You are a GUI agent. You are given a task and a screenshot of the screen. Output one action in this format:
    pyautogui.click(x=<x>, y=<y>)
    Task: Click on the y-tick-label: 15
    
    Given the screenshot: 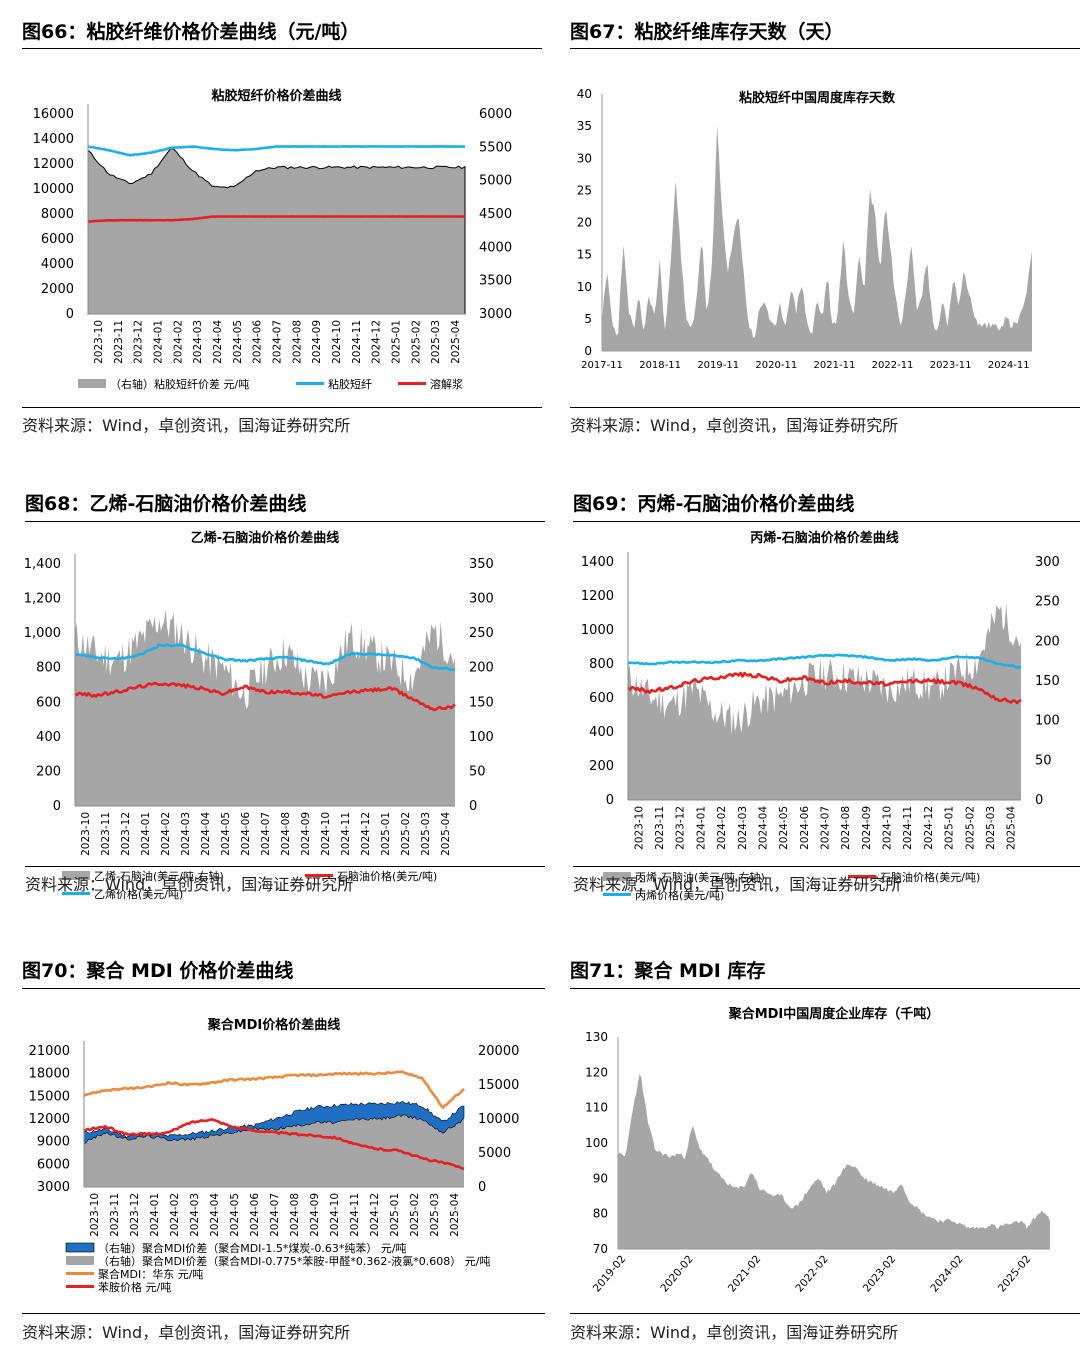 What is the action you would take?
    pyautogui.click(x=584, y=255)
    